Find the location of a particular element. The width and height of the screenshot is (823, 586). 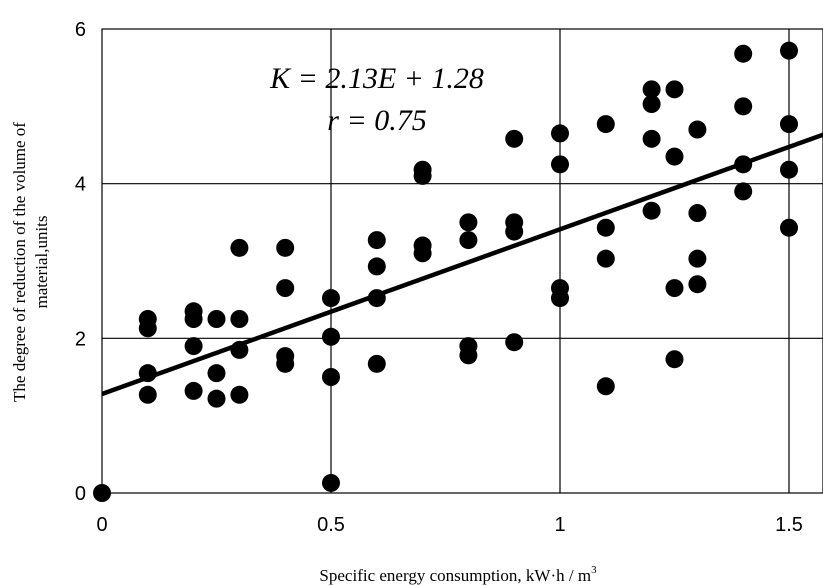

x-tick-label: 1 is located at coordinates (559, 525).